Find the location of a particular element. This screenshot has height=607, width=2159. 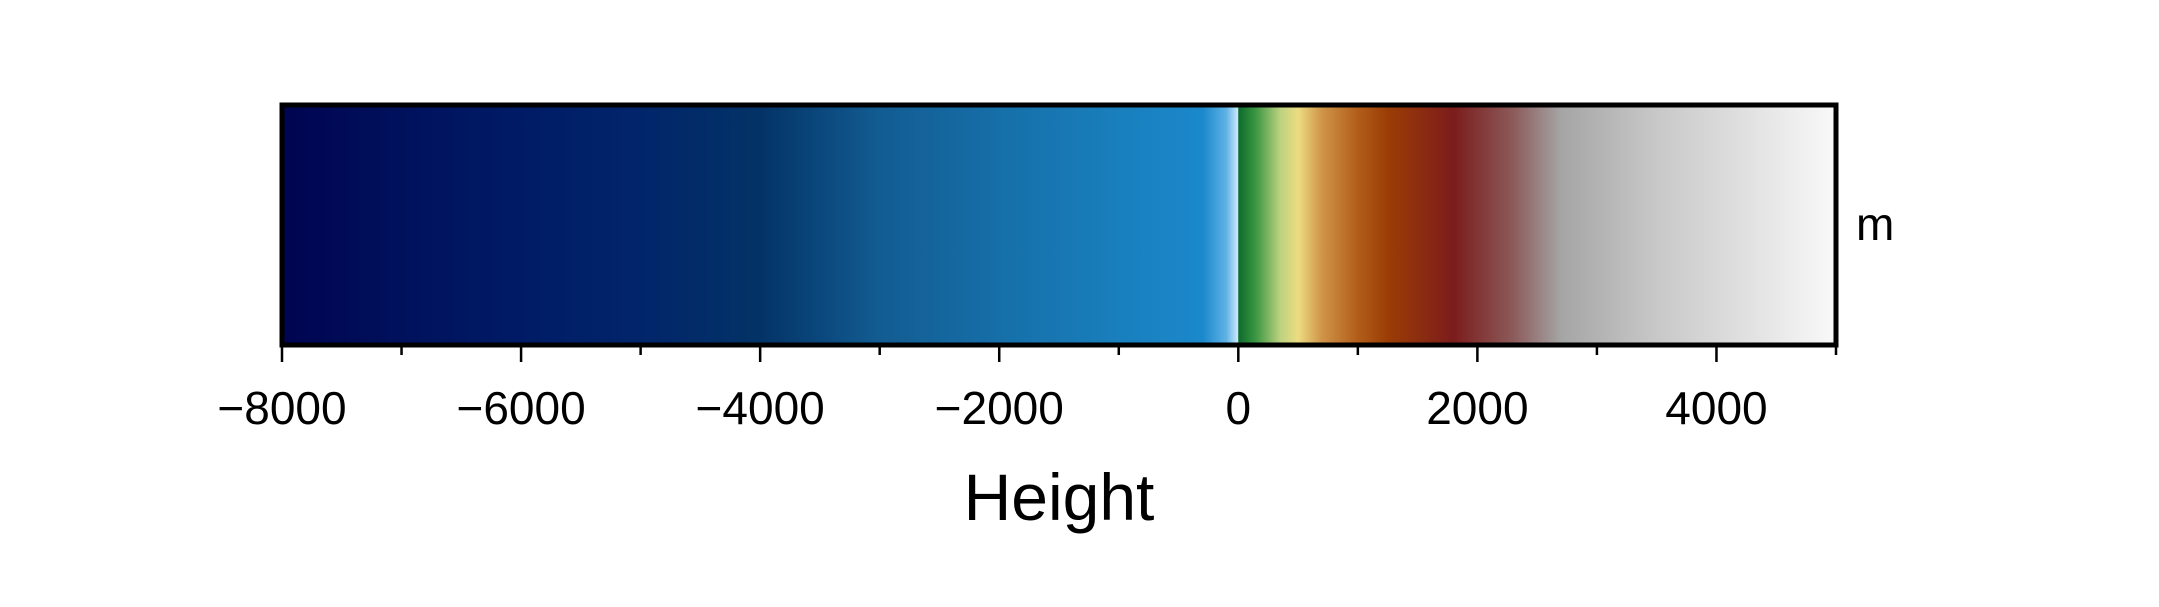

tick-label-6: 4000 is located at coordinates (1716, 408).